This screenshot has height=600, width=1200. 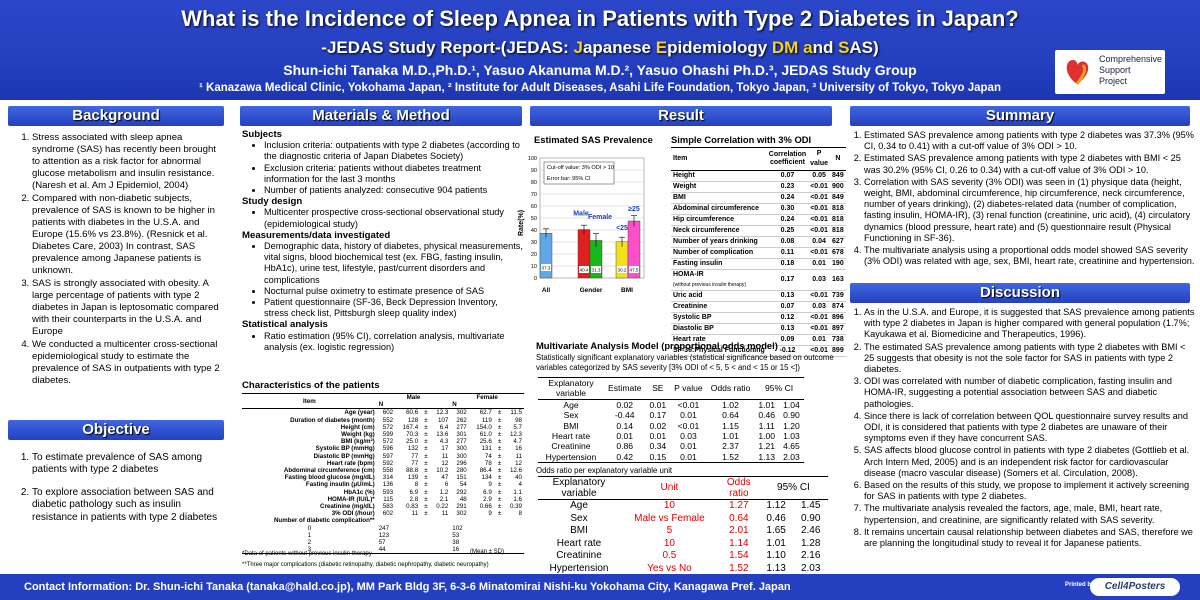 I want to click on subtitle-dm: DM, so click(x=785, y=47).